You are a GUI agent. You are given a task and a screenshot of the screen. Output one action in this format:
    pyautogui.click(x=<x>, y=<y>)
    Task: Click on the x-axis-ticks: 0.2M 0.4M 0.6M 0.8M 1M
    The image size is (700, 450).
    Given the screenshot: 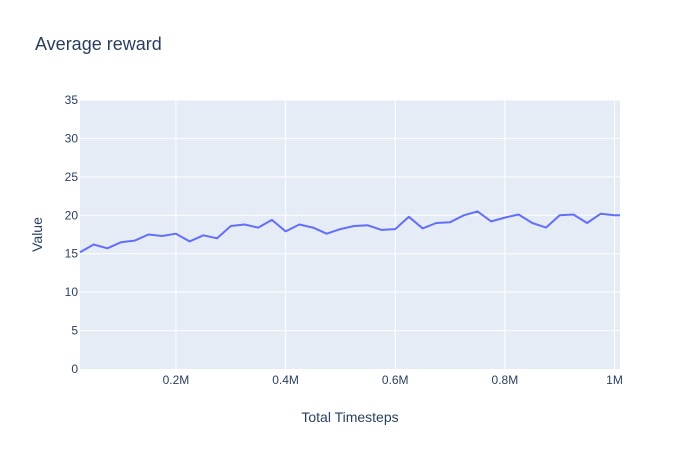 What is the action you would take?
    pyautogui.click(x=393, y=380)
    